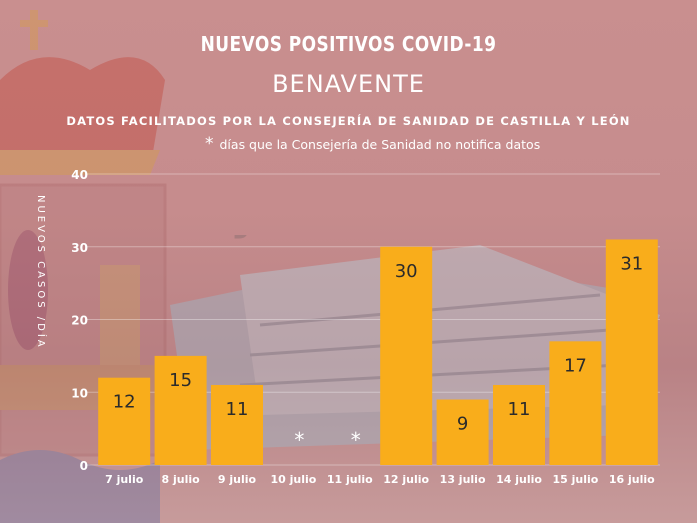 Image resolution: width=697 pixels, height=523 pixels. Describe the element at coordinates (381, 238) in the screenshot. I see `svg-text: Ayuntamien` at that location.